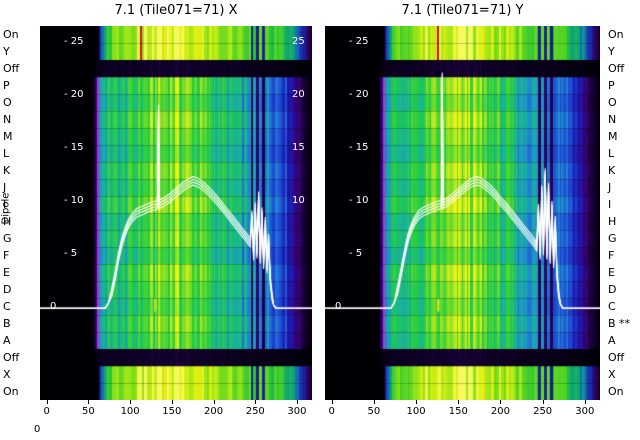 This screenshot has height=440, width=640. What do you see at coordinates (6, 51) in the screenshot?
I see `row-label-left: Y` at bounding box center [6, 51].